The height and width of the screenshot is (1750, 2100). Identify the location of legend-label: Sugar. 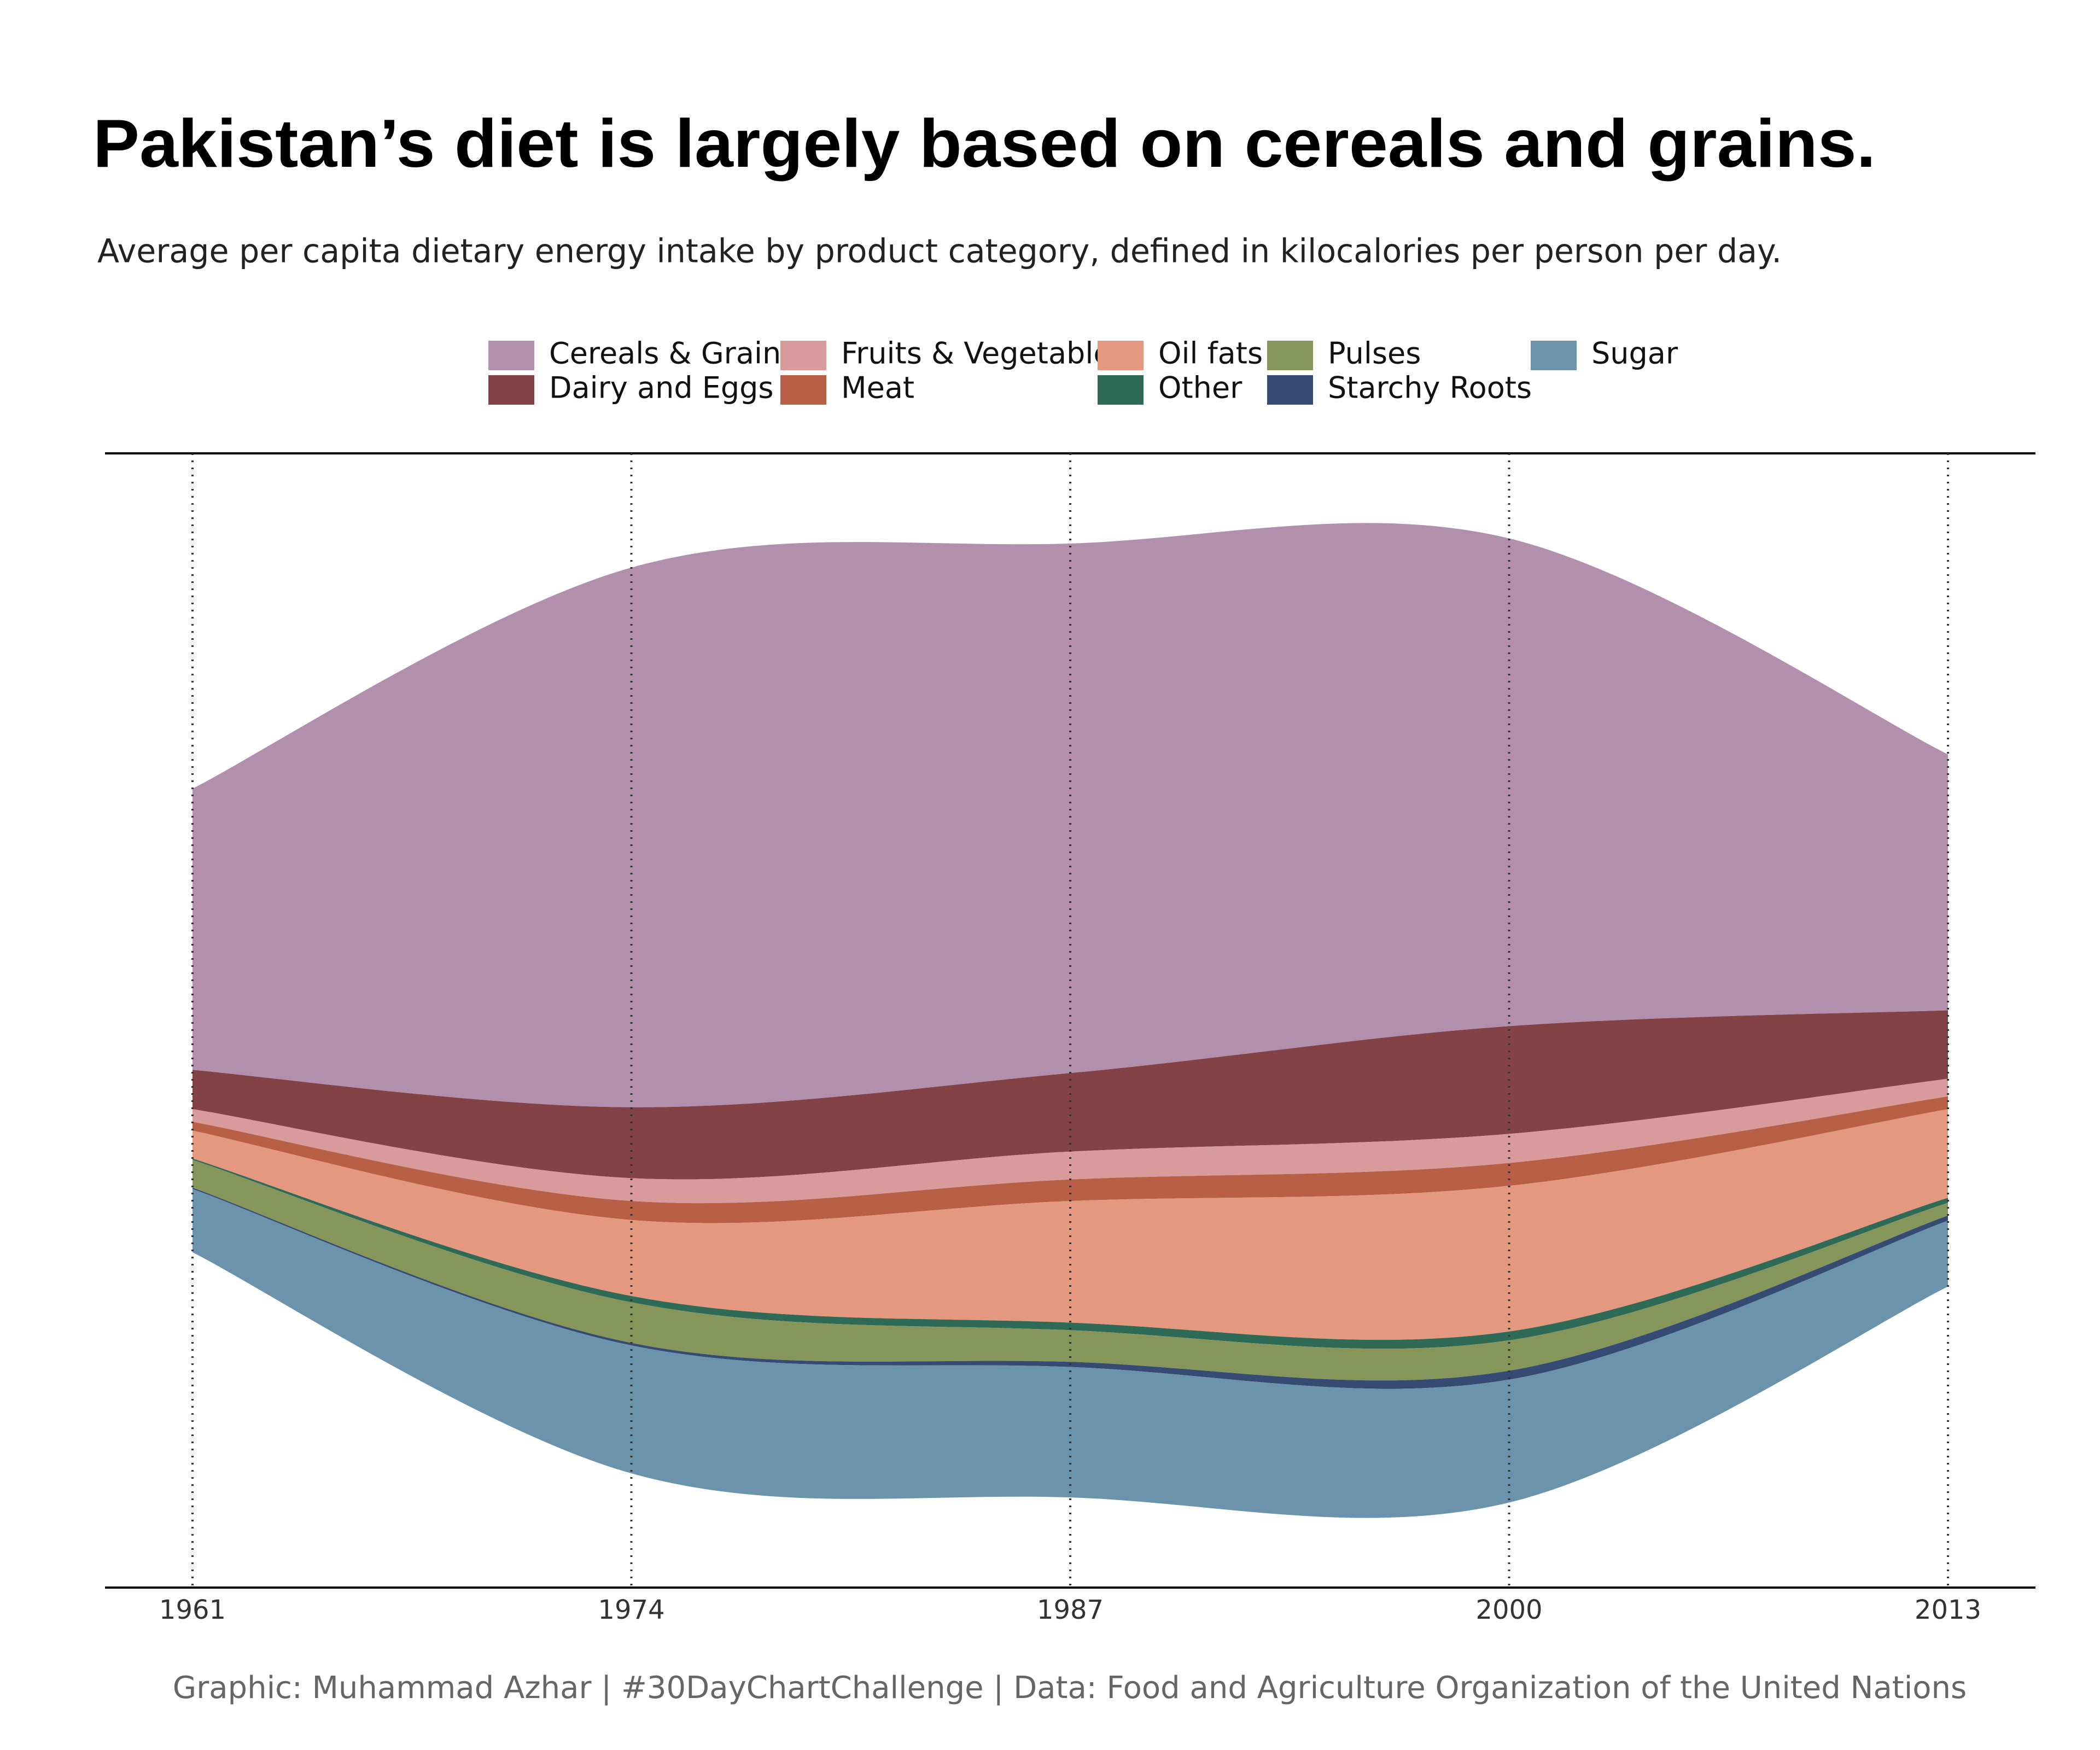
(1634, 353).